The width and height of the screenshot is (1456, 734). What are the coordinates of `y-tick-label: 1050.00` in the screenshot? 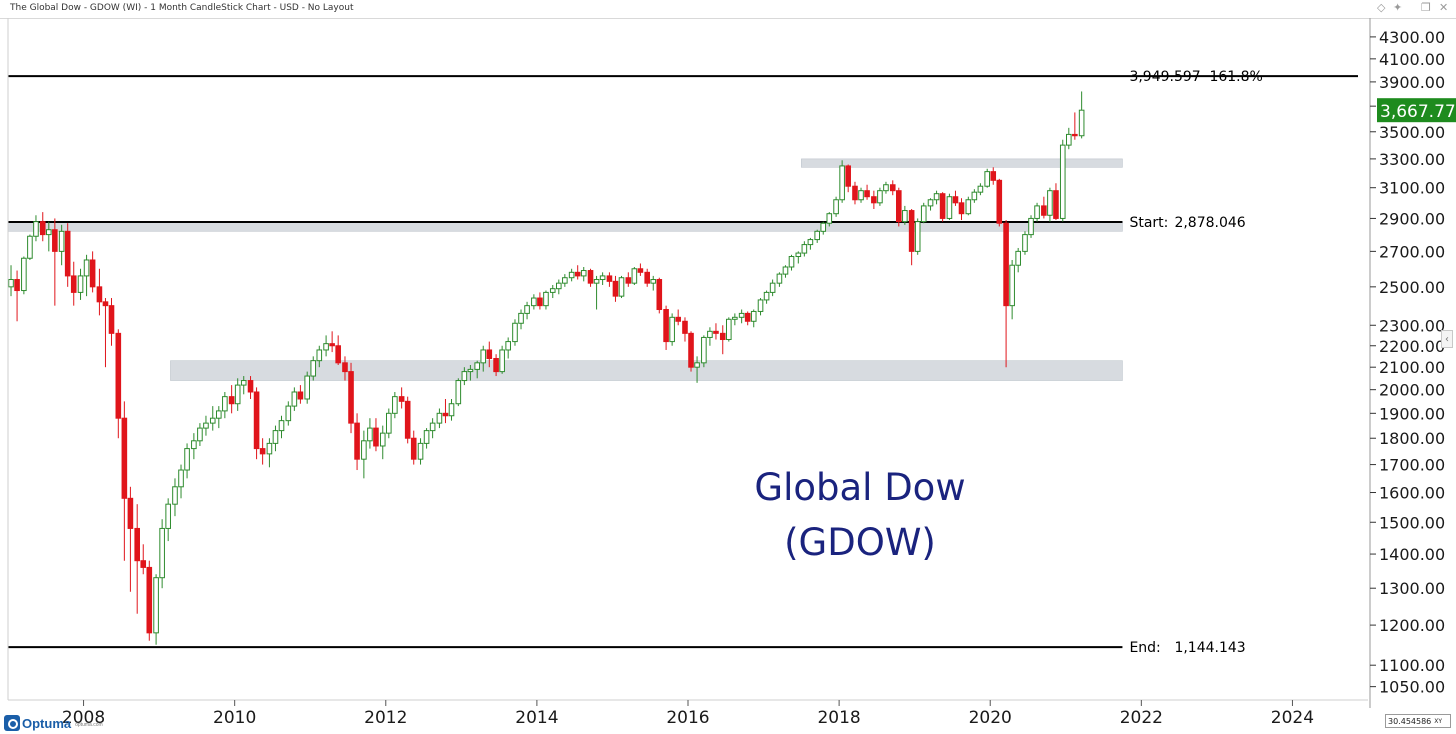 It's located at (1412, 687).